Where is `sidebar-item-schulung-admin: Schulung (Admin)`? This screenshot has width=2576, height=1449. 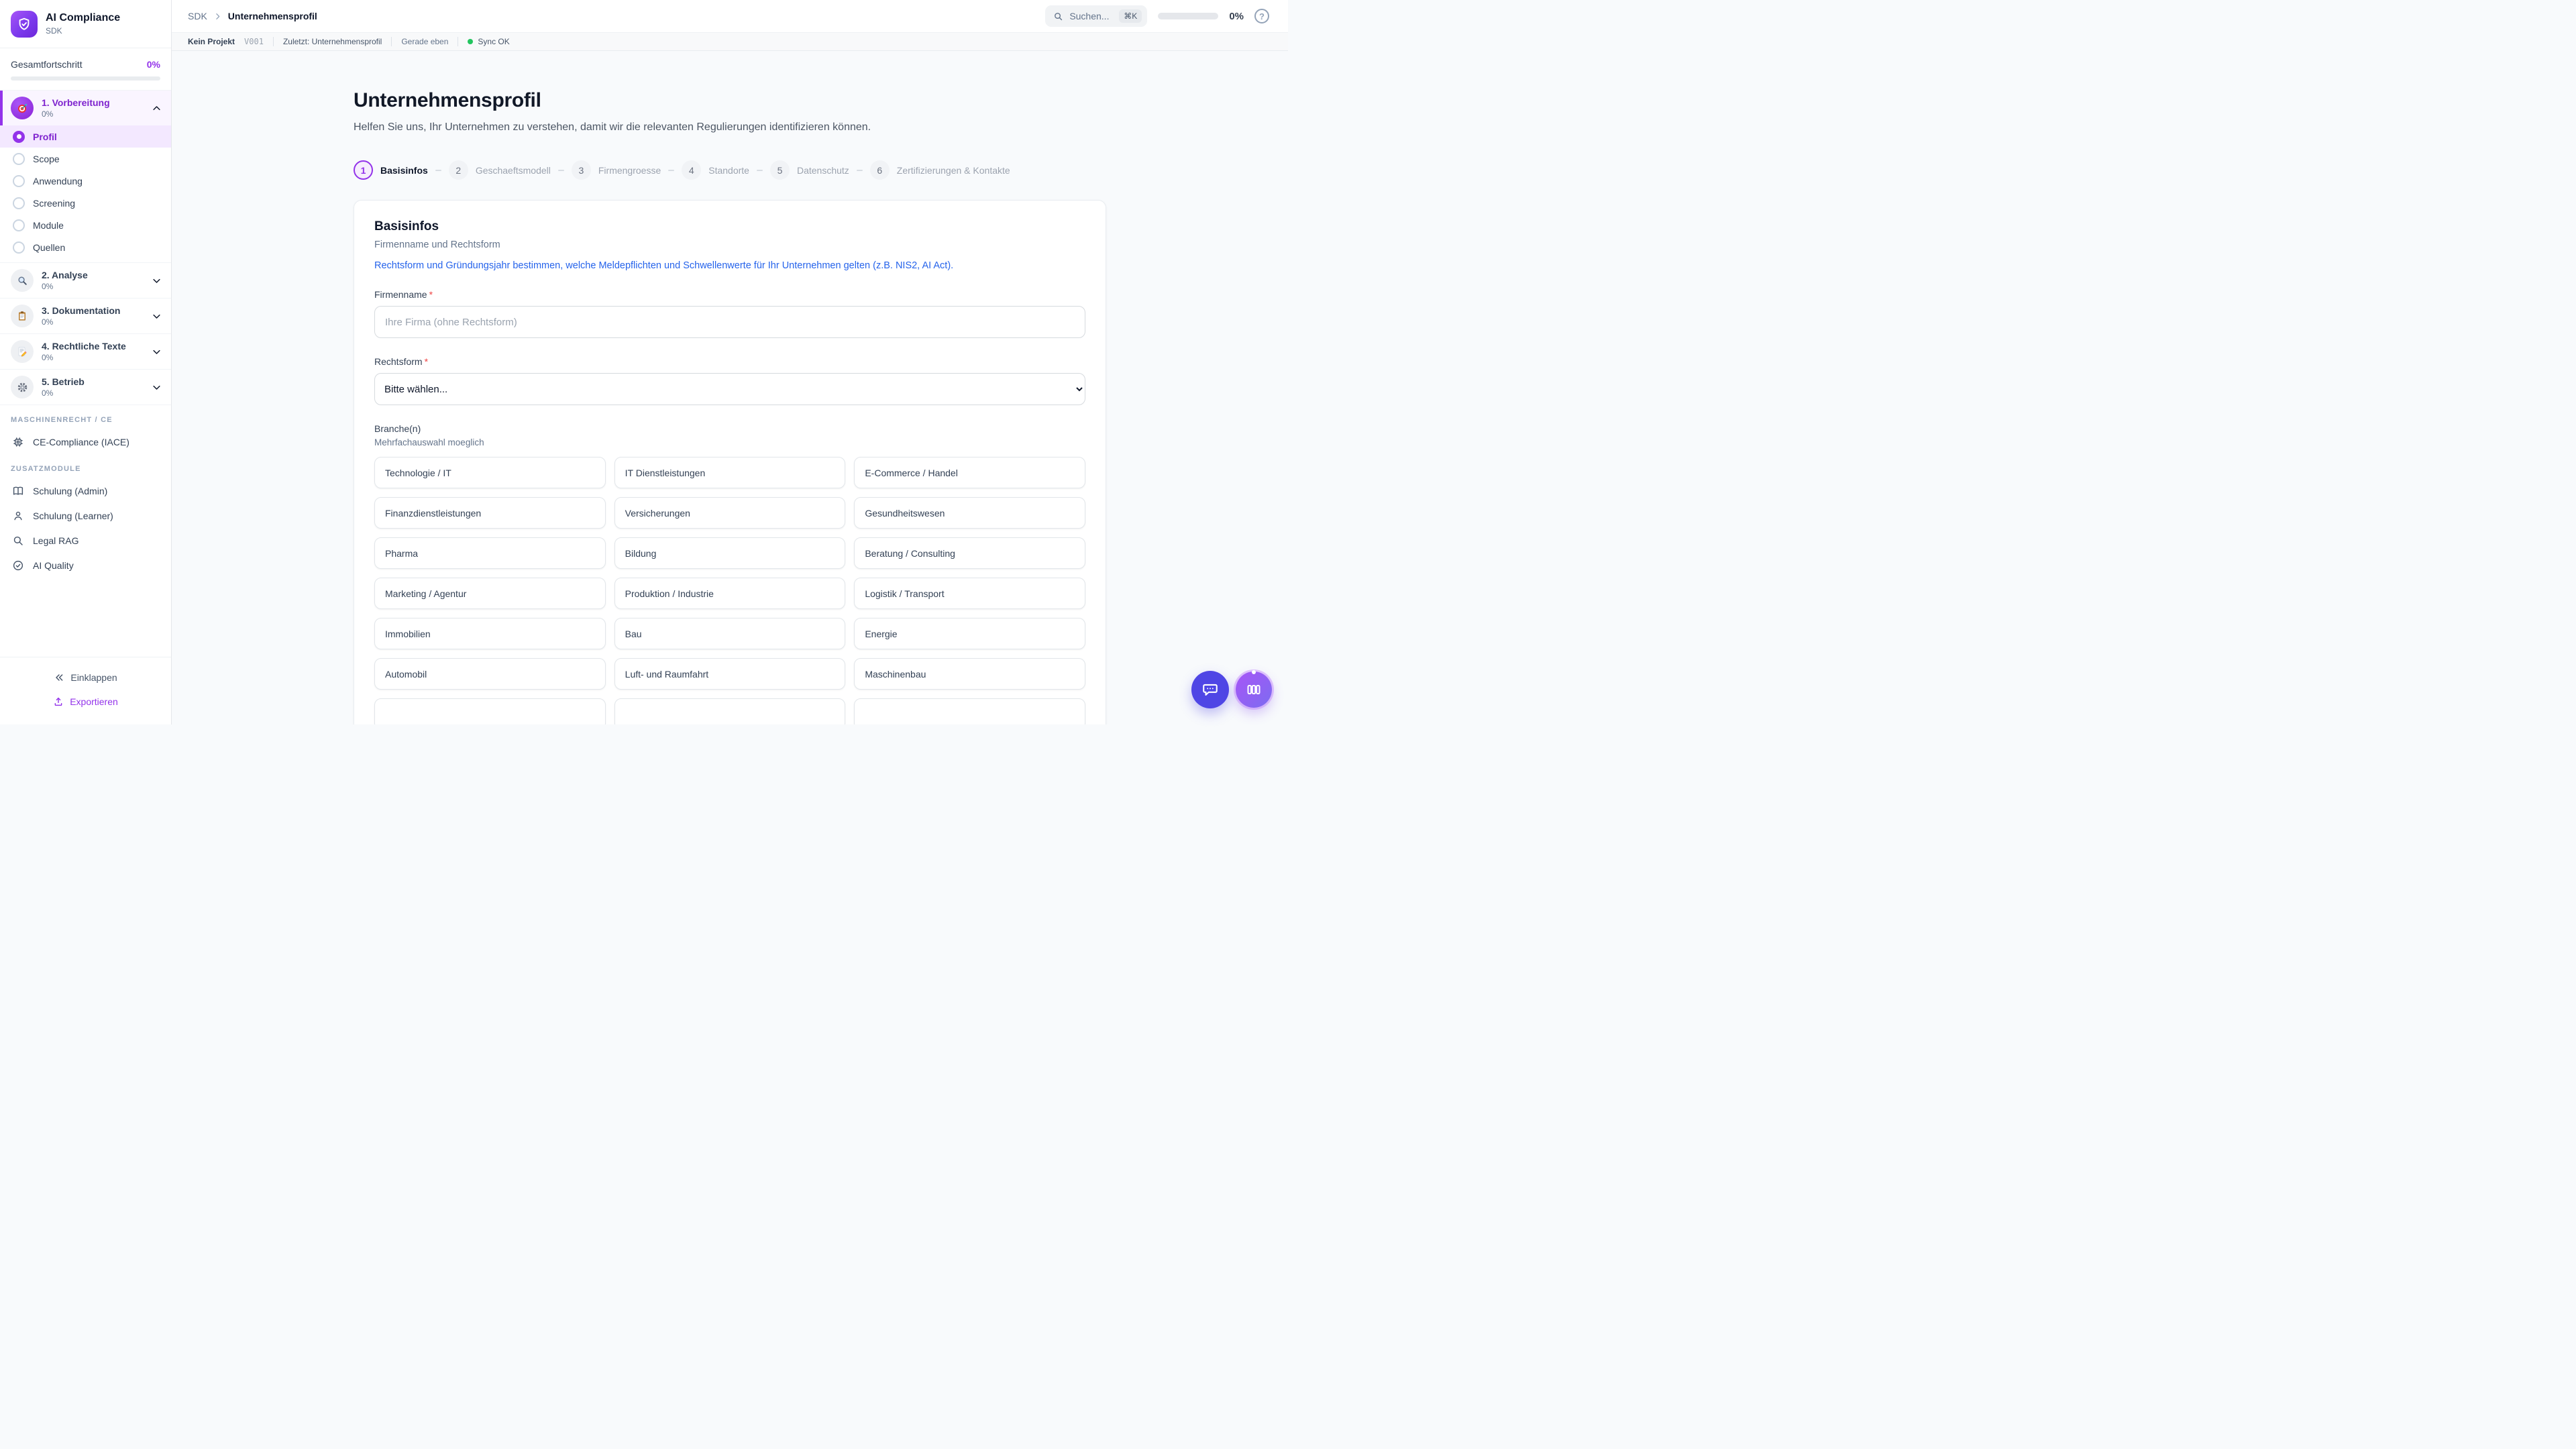 sidebar-item-schulung-admin: Schulung (Admin) is located at coordinates (85, 490).